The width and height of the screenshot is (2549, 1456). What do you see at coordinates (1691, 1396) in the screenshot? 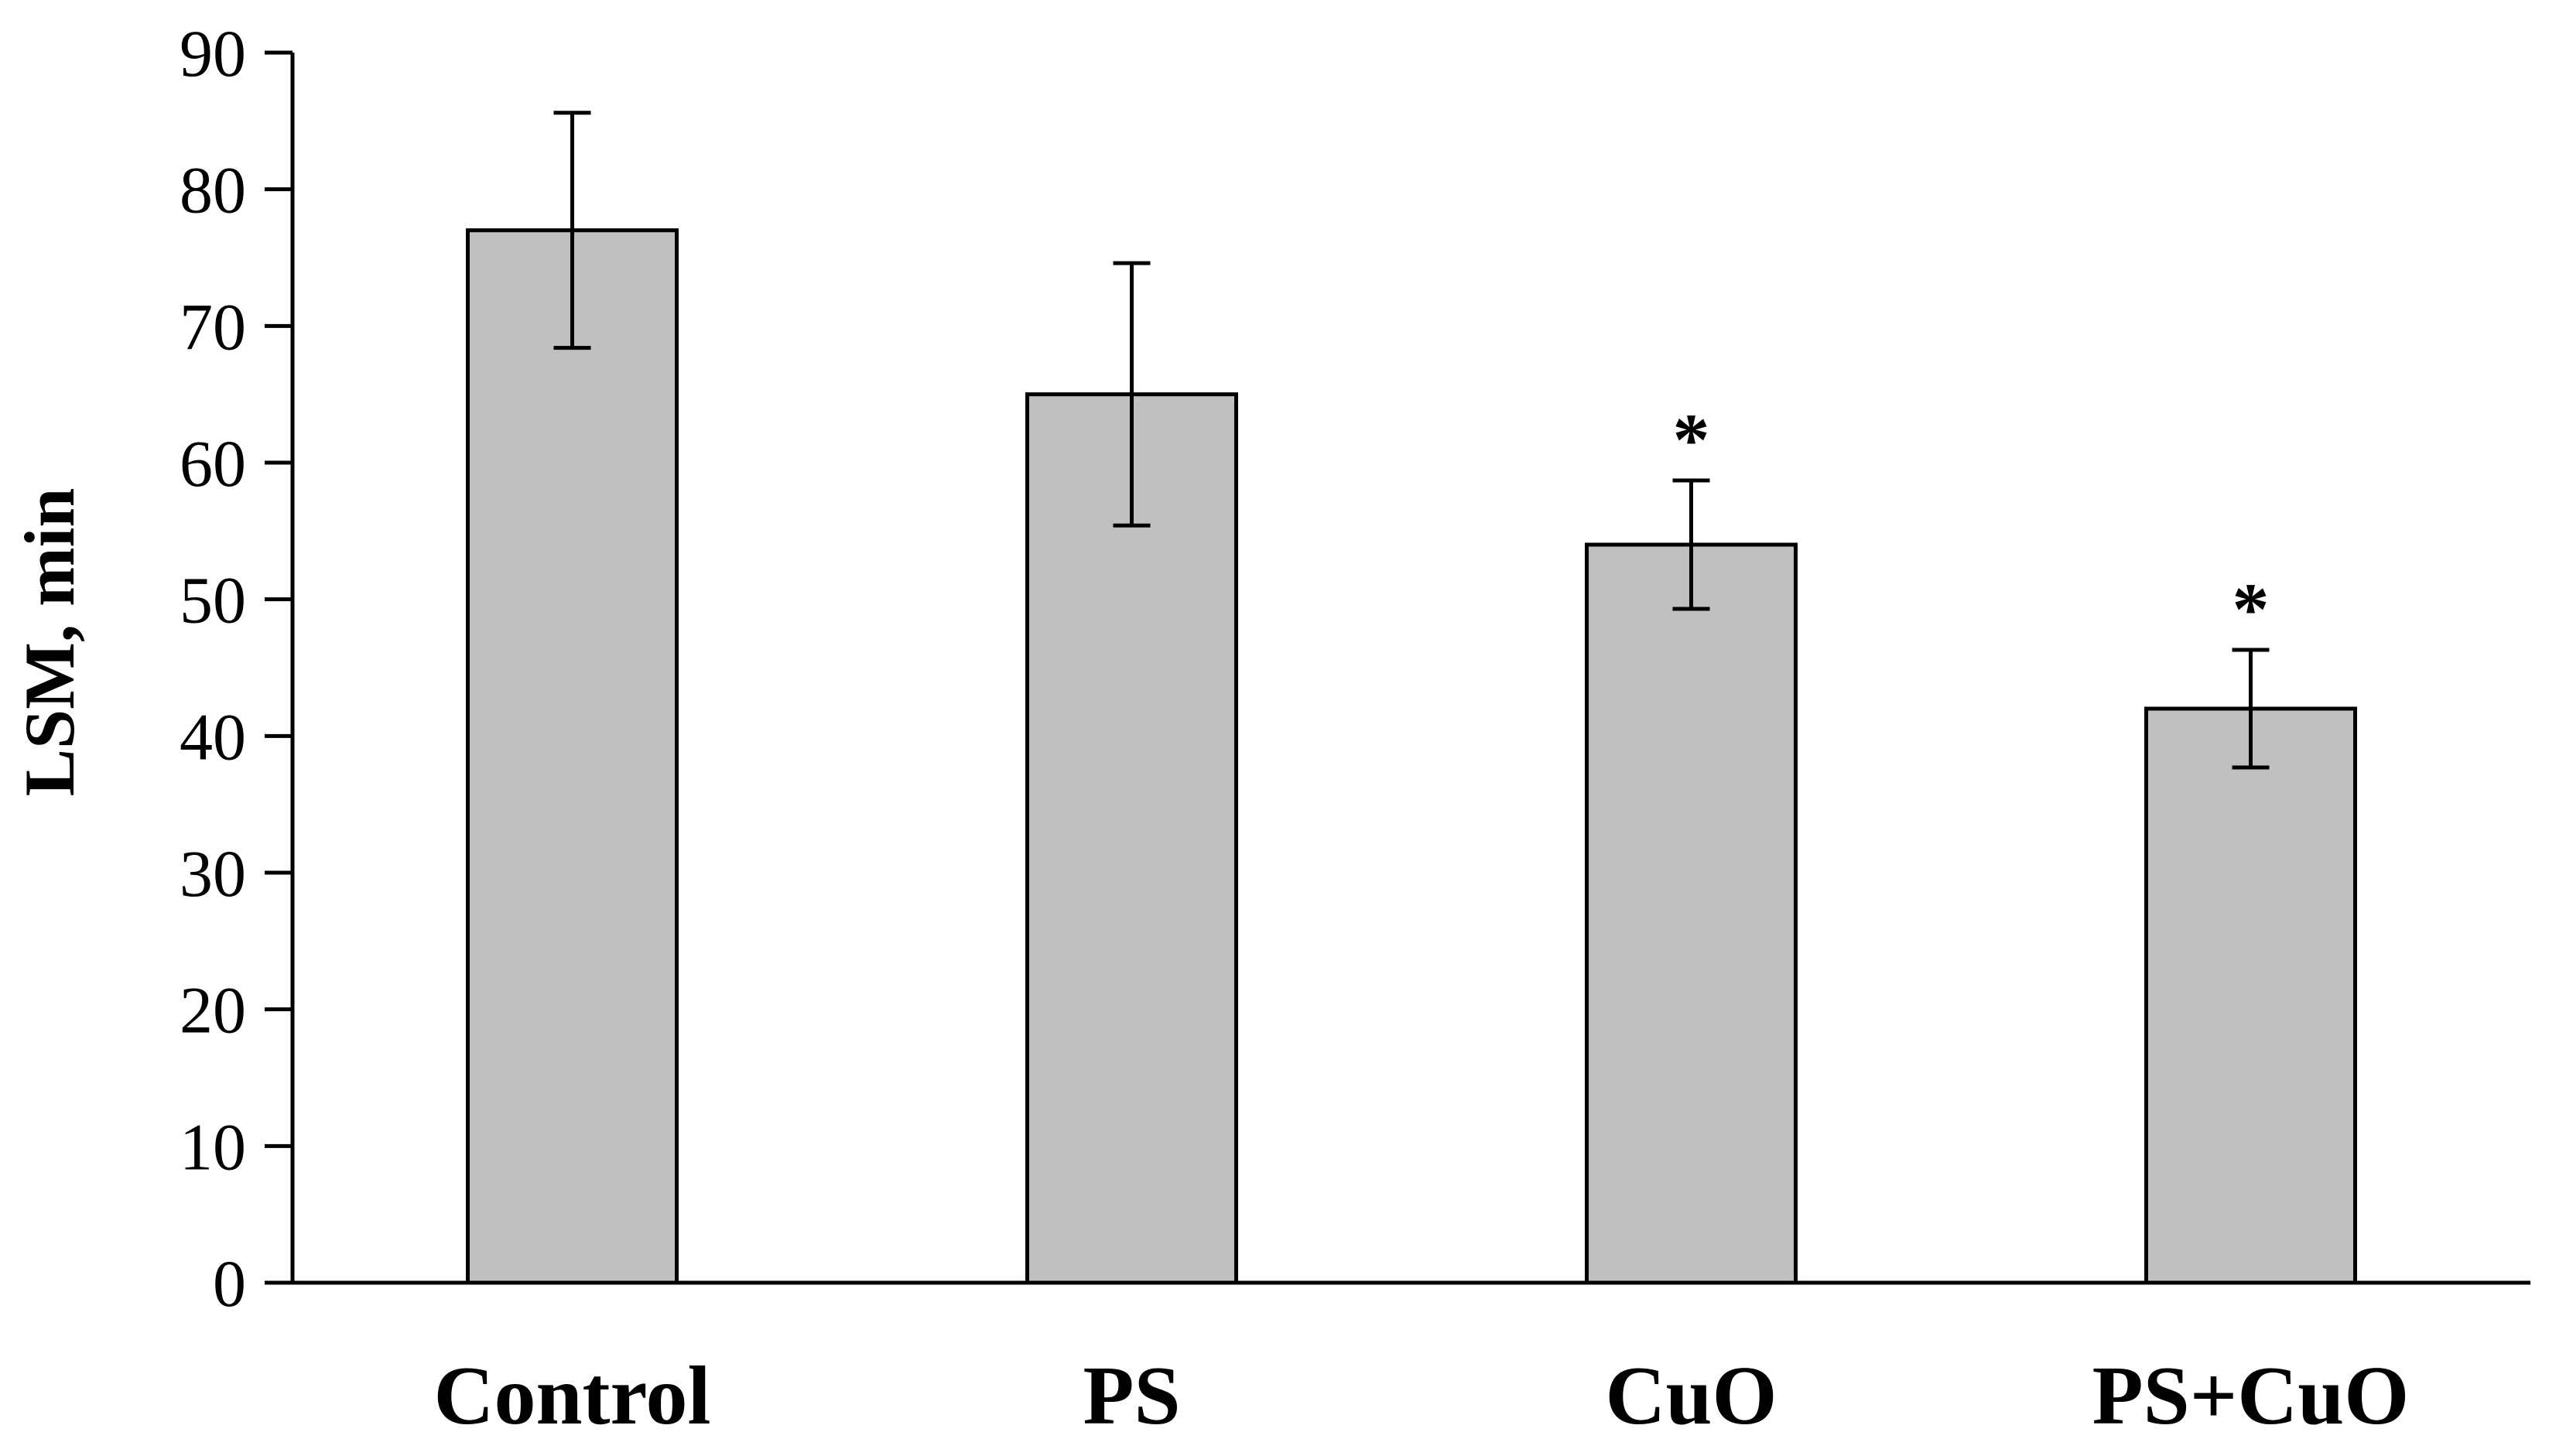
I see `x-tick-label: CuO` at bounding box center [1691, 1396].